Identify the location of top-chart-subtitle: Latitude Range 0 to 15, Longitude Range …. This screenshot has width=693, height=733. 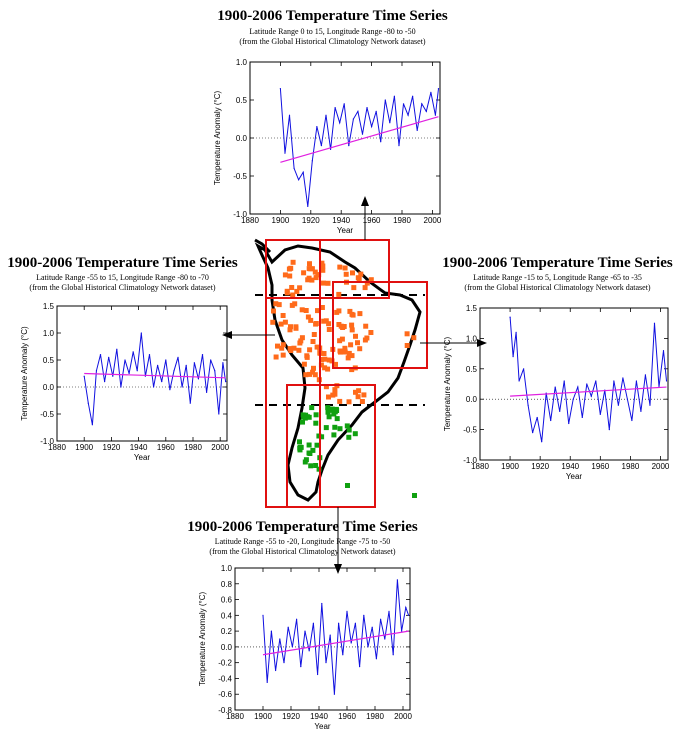
(332, 31).